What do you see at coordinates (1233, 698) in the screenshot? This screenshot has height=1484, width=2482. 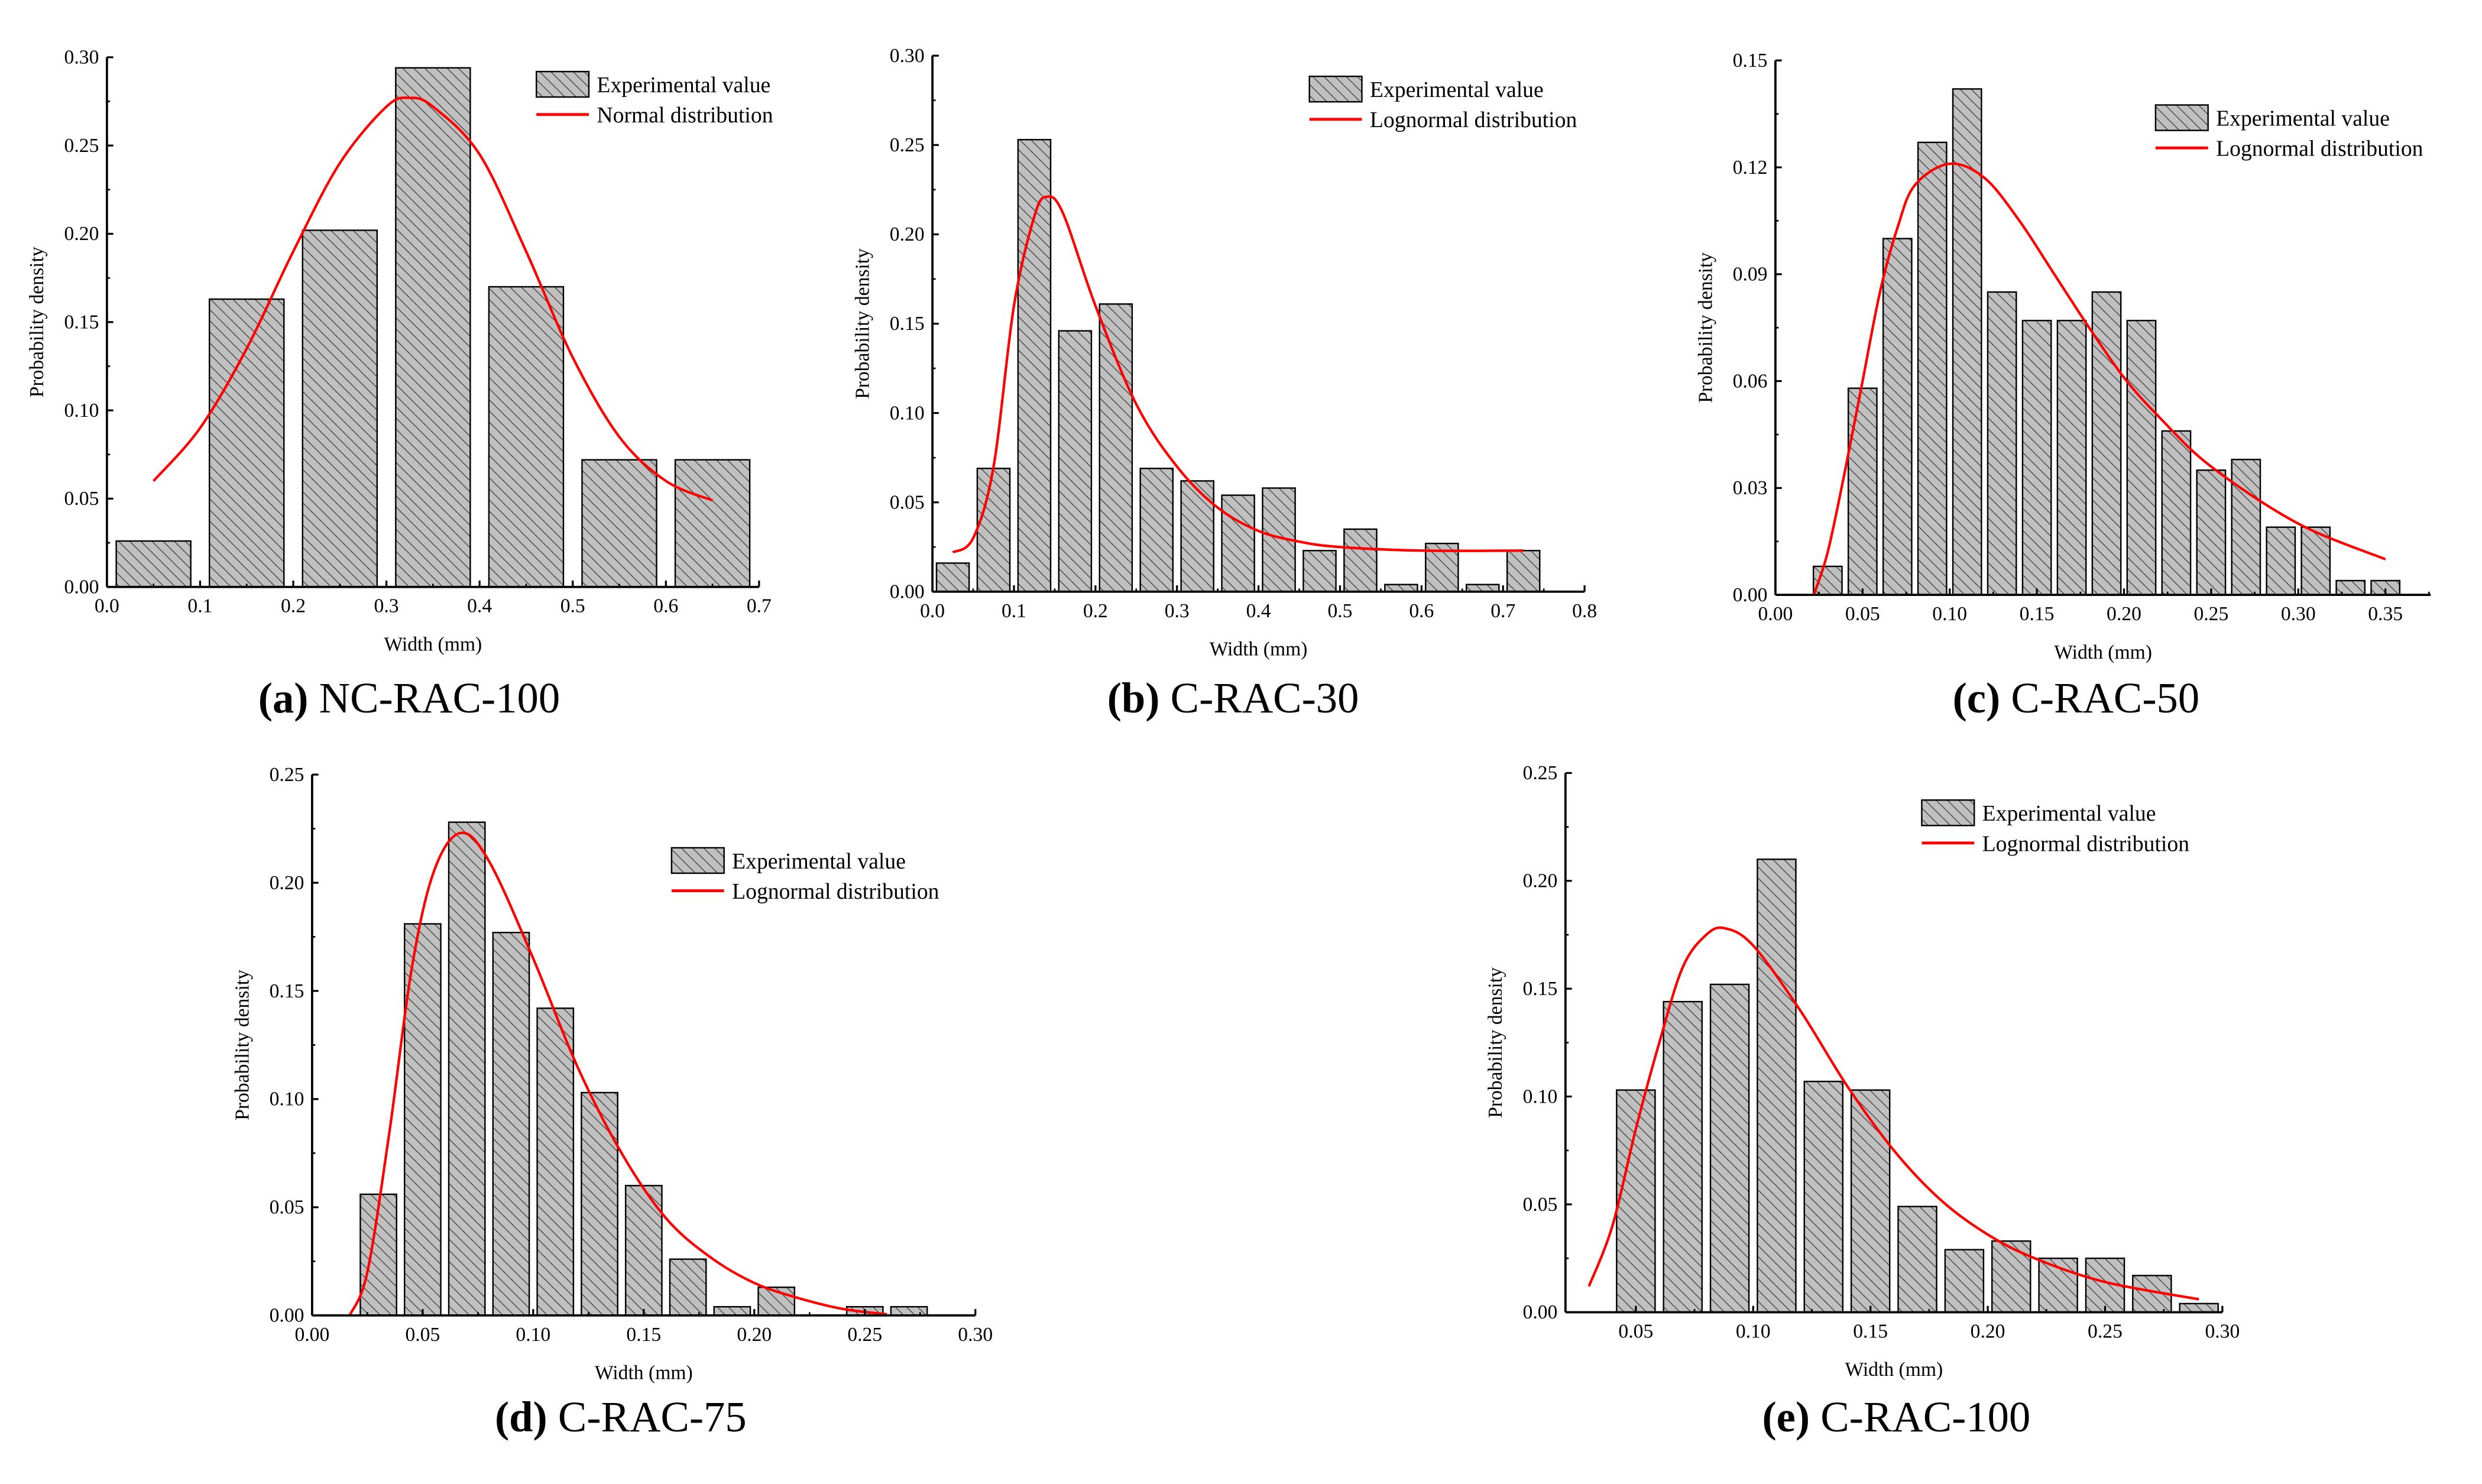 I see `chart-caption: (b) C-RAC-30` at bounding box center [1233, 698].